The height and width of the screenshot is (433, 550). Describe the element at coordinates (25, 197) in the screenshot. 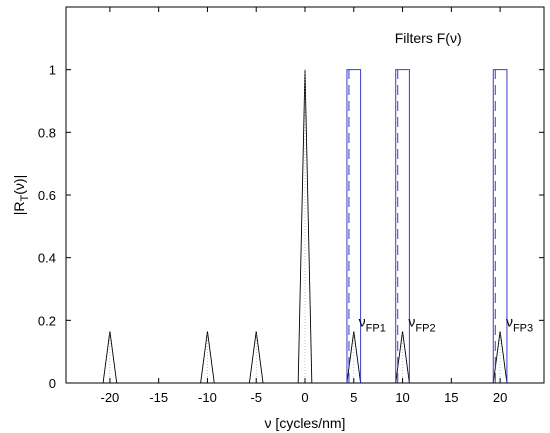

I see `y-axis-label-sub: T` at that location.